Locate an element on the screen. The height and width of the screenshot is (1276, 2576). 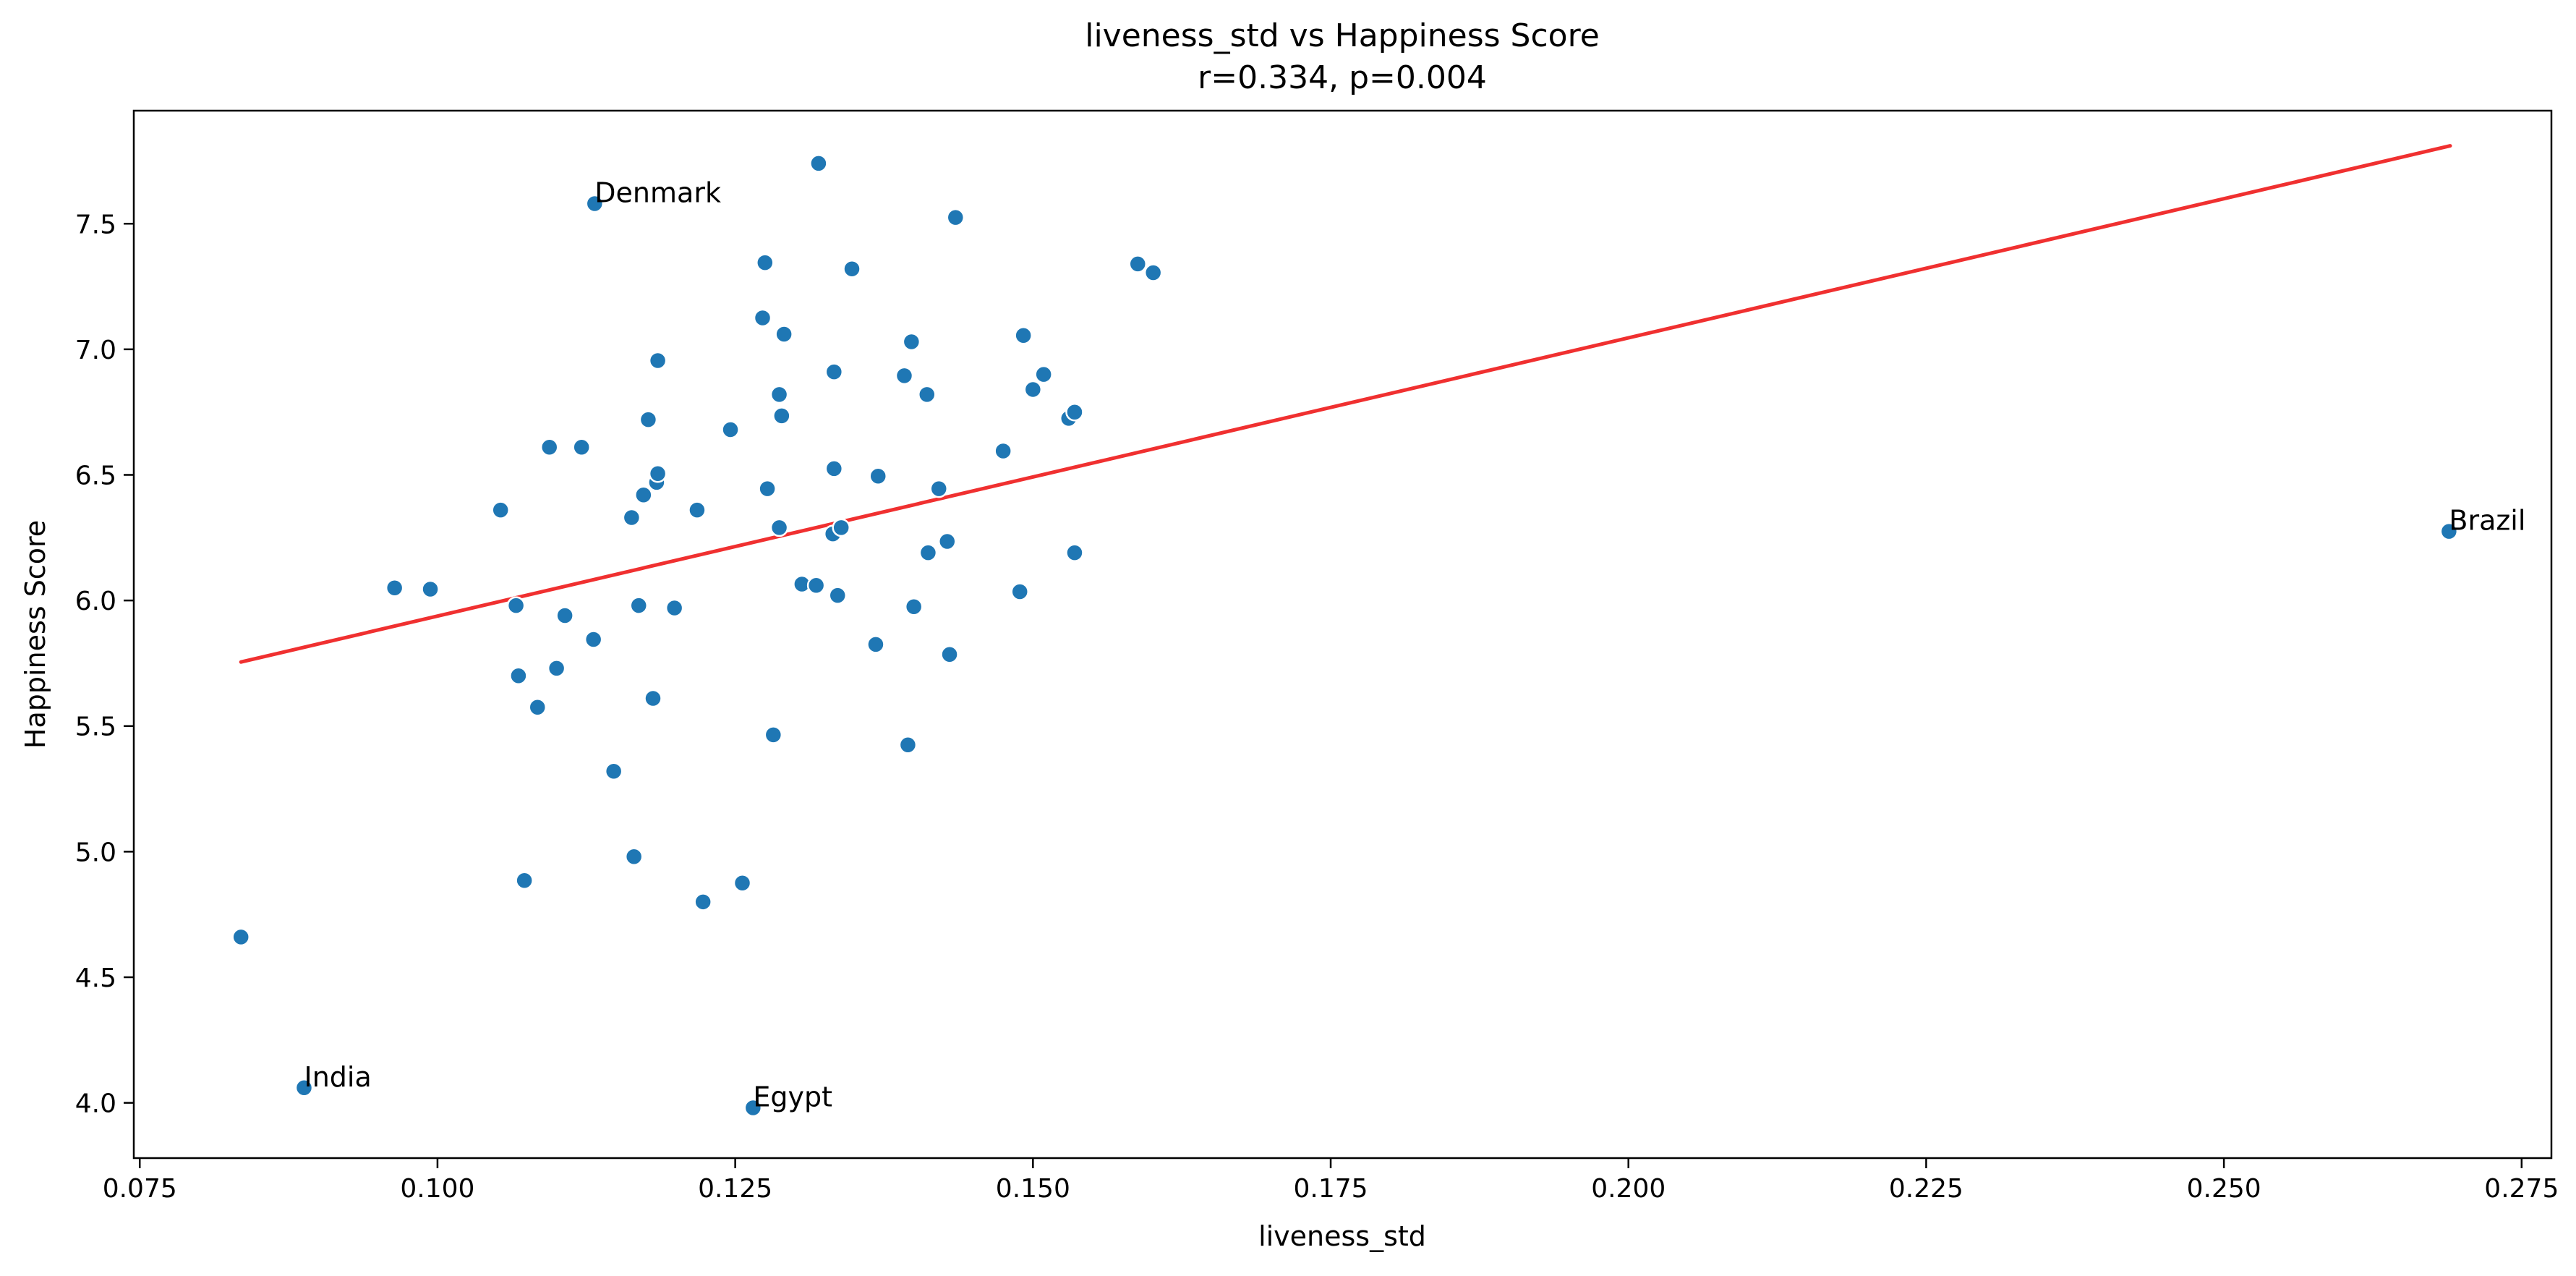
x-tick-label: 0.125 is located at coordinates (735, 1189).